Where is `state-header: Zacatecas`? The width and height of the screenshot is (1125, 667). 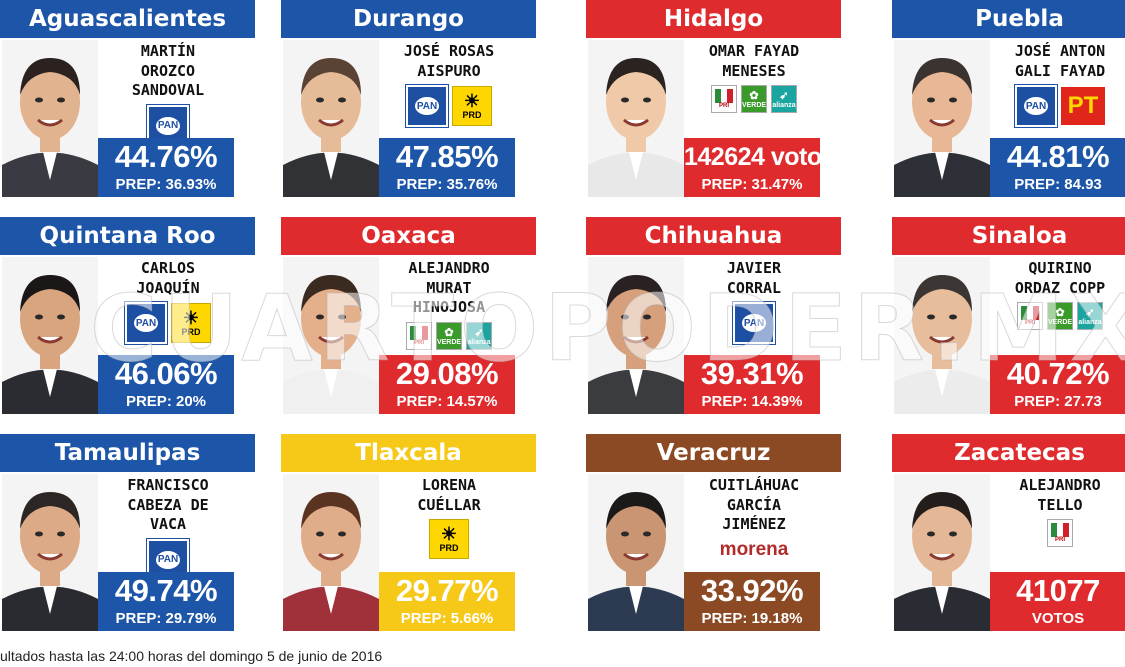
state-header: Zacatecas is located at coordinates (1008, 453).